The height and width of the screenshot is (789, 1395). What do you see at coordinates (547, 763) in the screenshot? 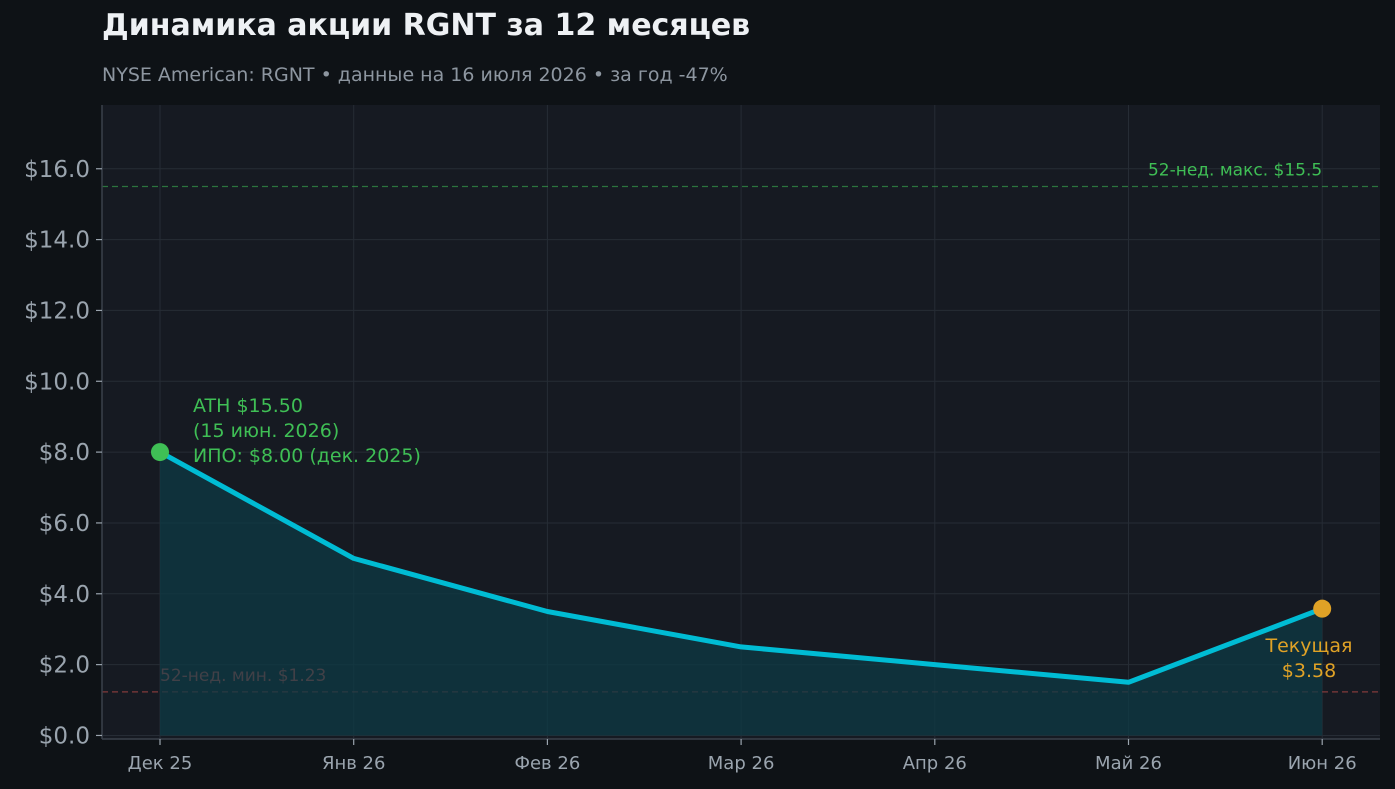
I see `x-tick-label-2: Фев 26` at bounding box center [547, 763].